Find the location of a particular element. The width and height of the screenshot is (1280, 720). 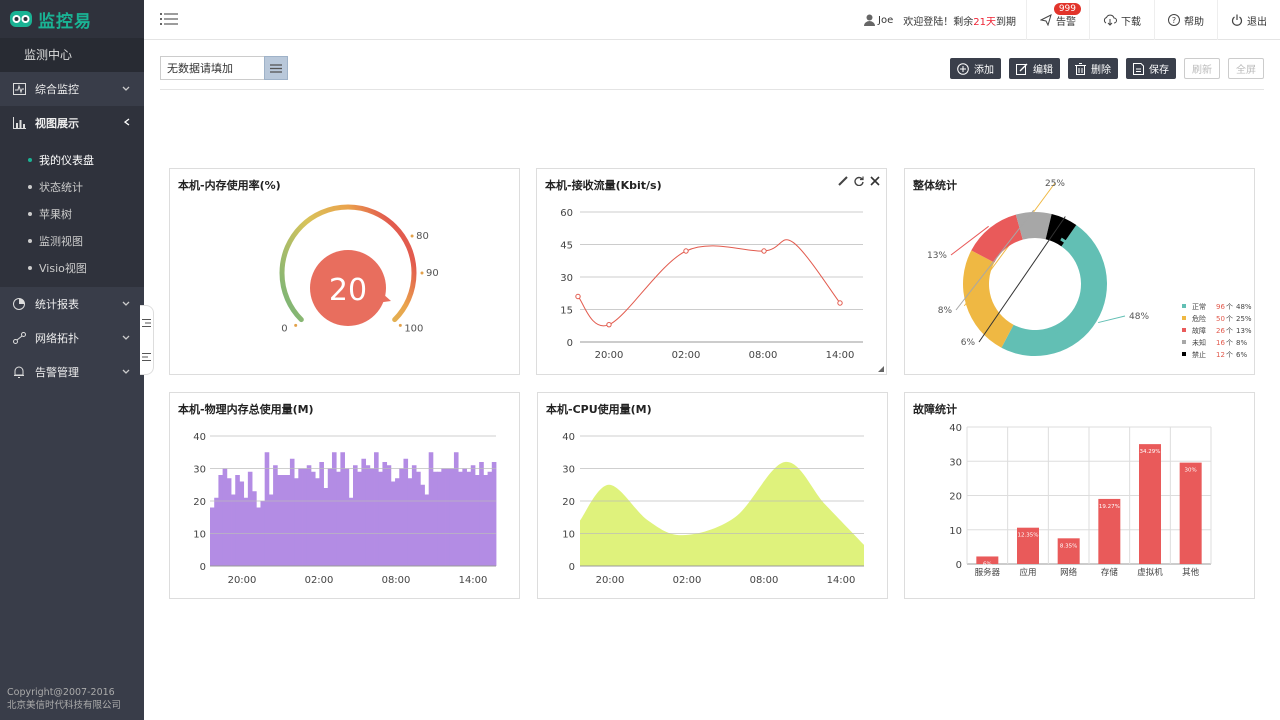

slice-leader-line is located at coordinates (1112, 319).